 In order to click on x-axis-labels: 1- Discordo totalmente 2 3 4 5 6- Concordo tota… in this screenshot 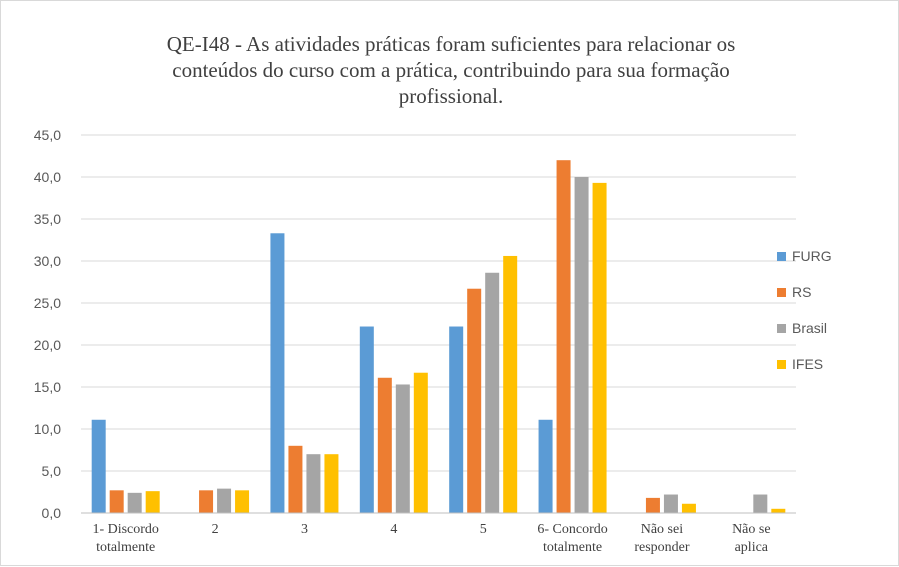, I will do `click(431, 538)`.